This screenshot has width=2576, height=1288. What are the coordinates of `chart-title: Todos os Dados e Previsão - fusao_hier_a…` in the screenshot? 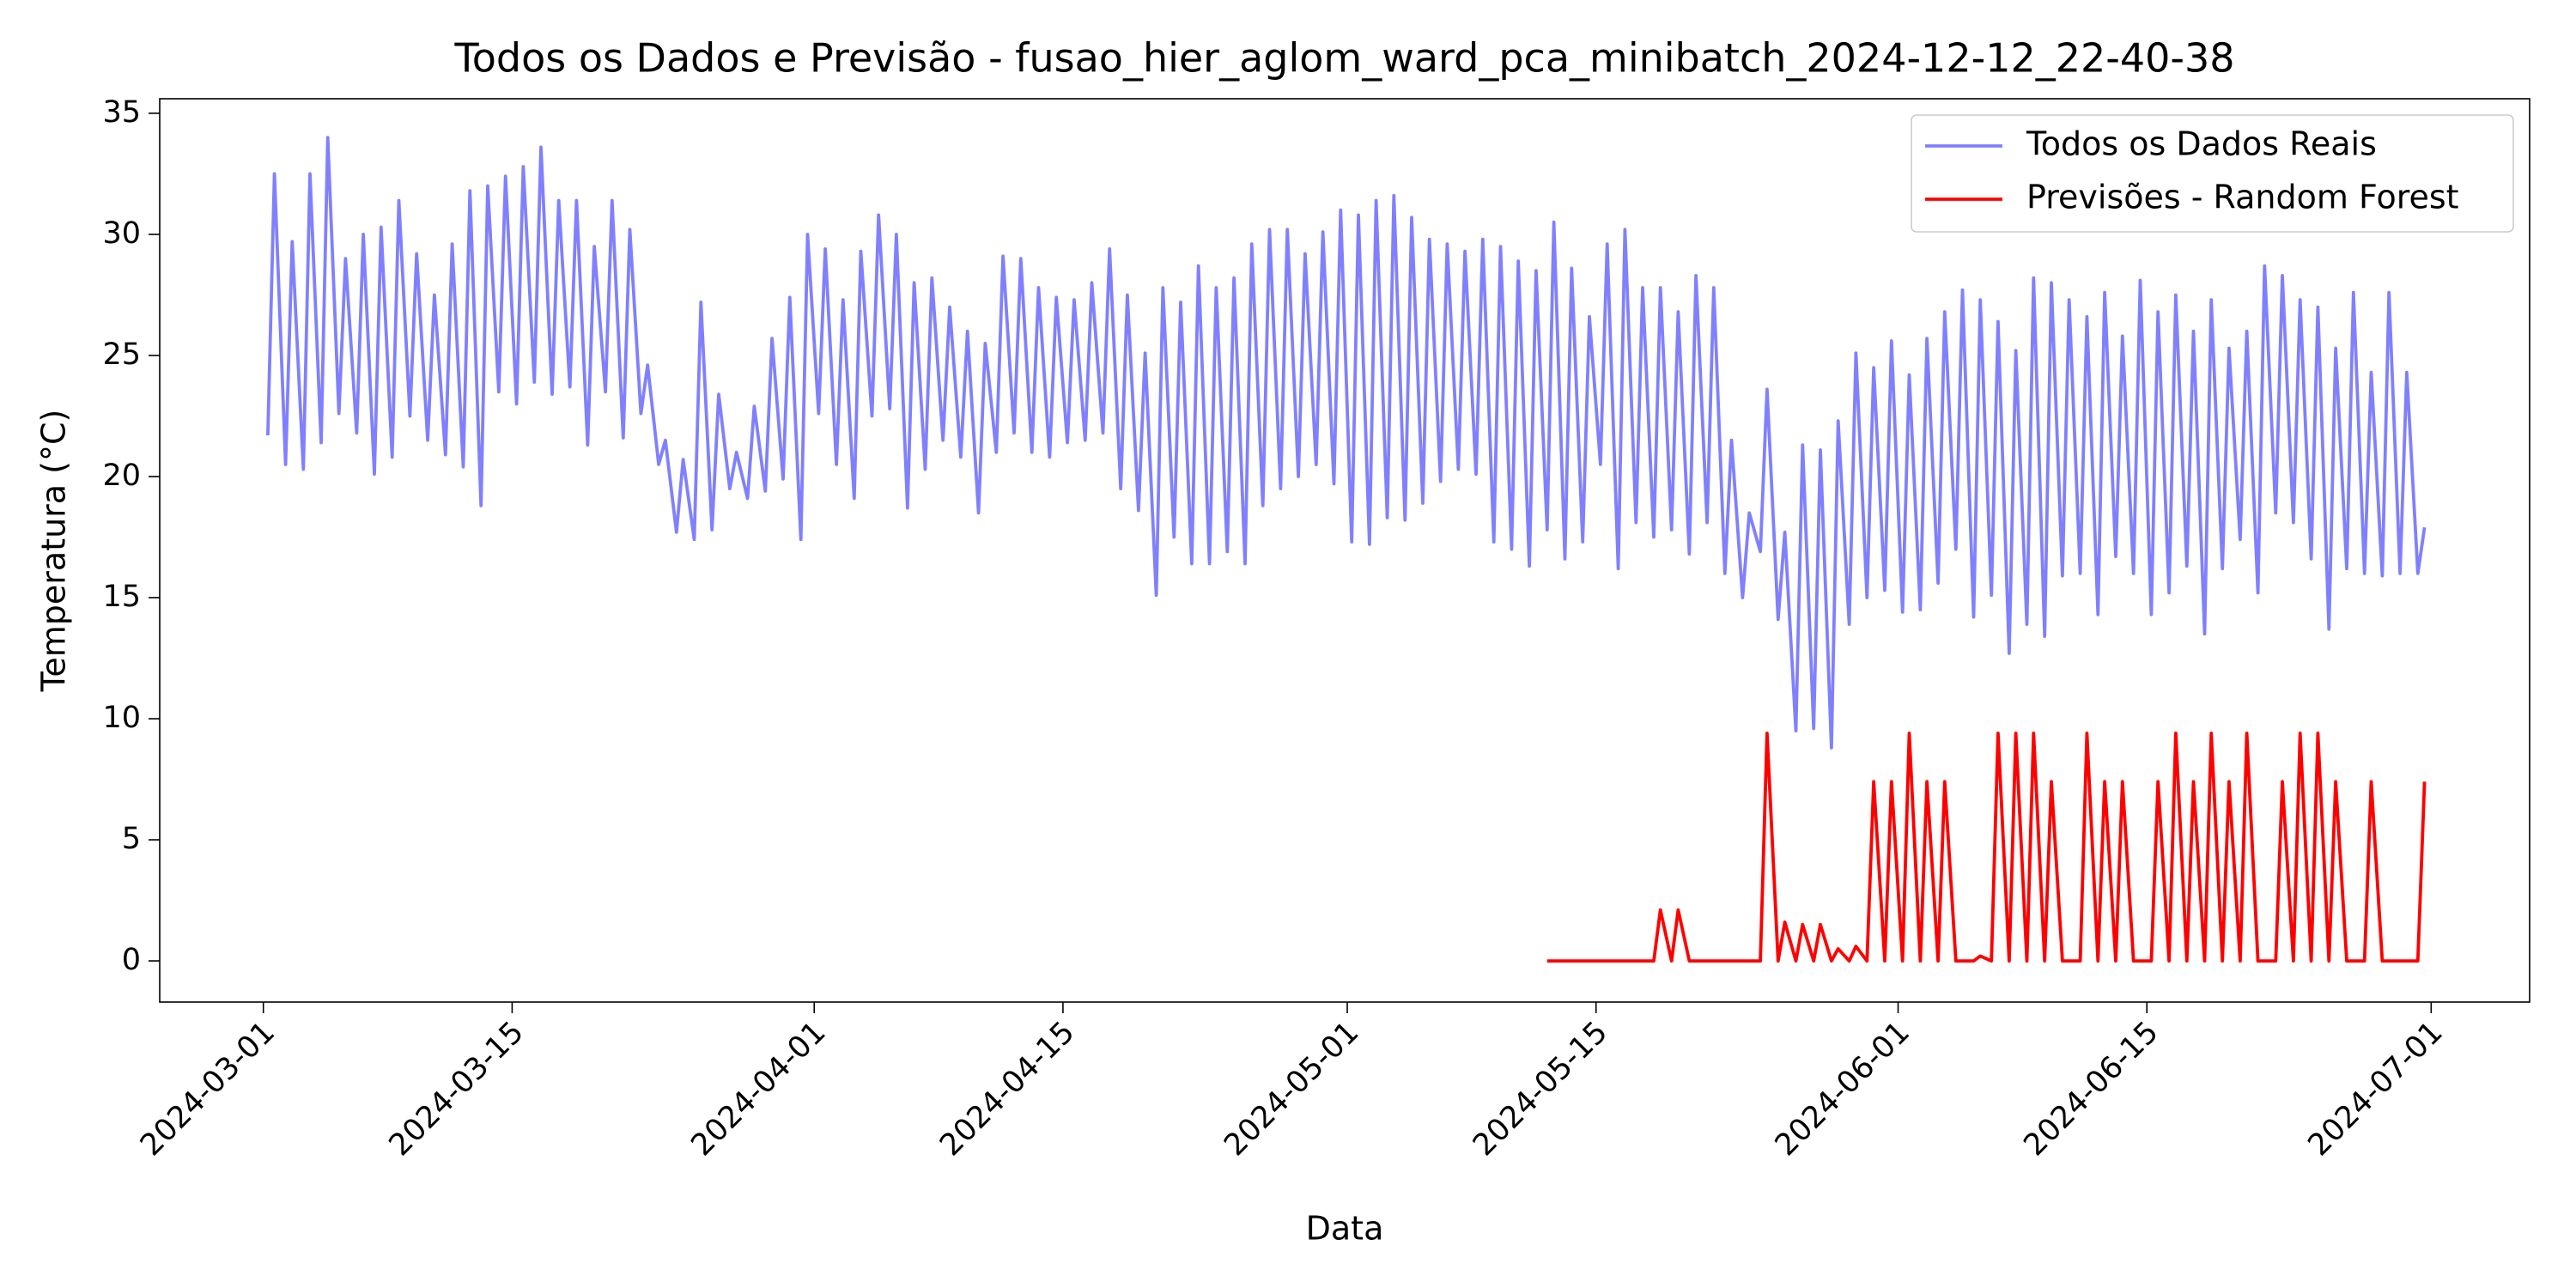 It's located at (1343, 59).